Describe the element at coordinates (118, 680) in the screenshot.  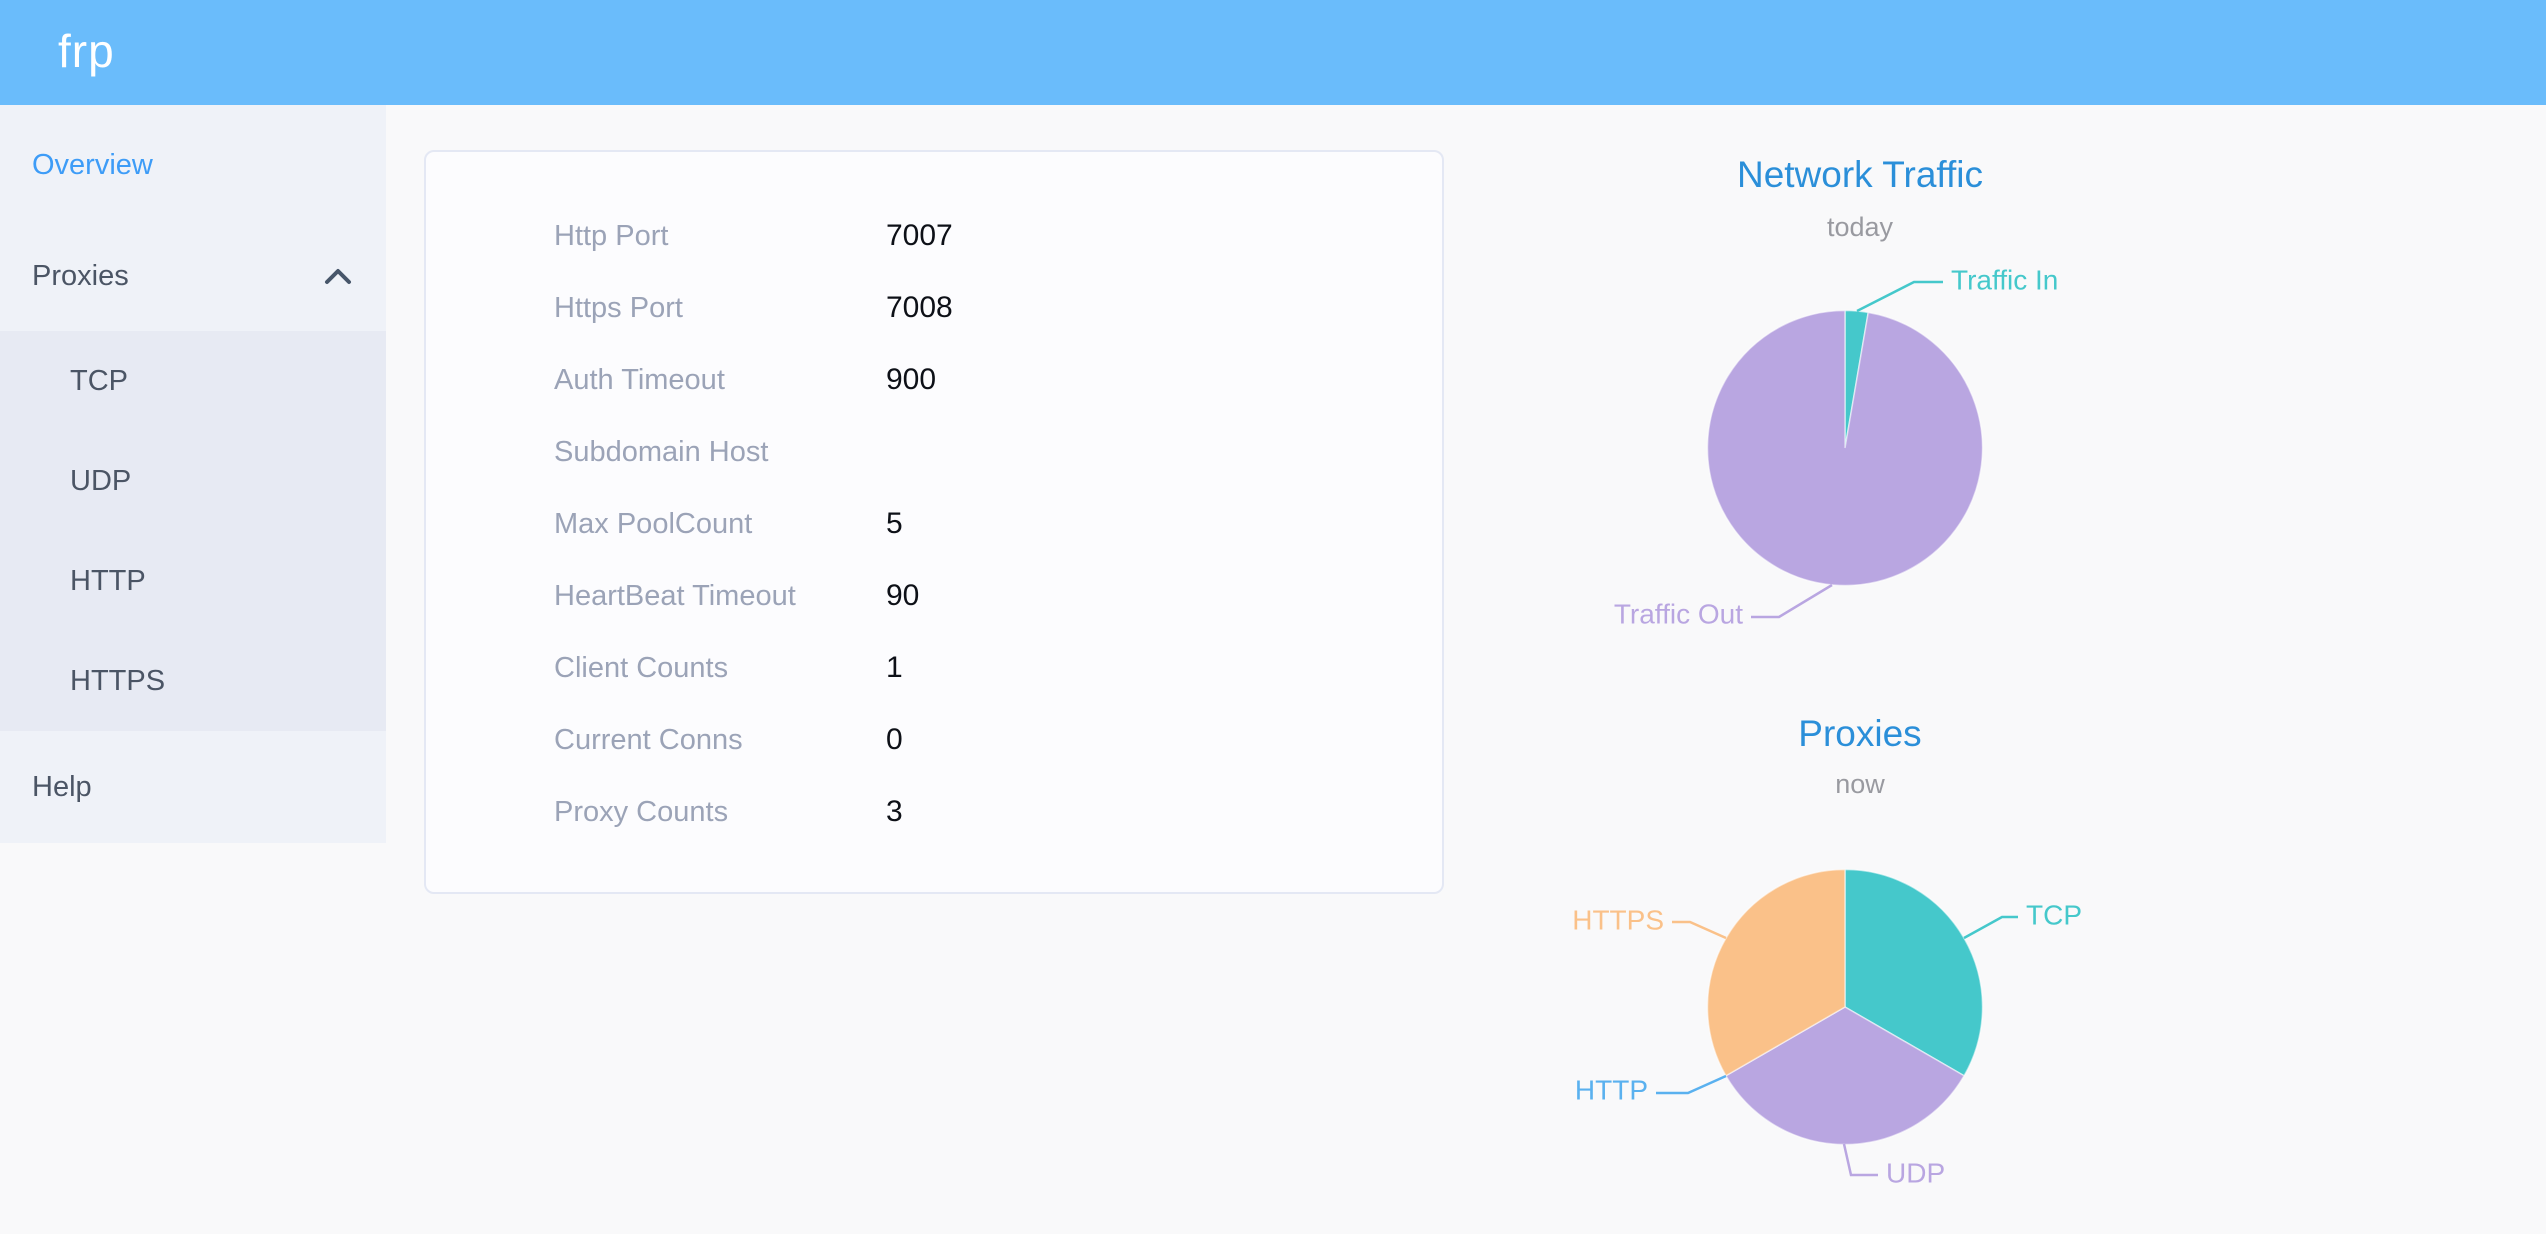
I see `sidebar-item-https-label: HTTPS` at that location.